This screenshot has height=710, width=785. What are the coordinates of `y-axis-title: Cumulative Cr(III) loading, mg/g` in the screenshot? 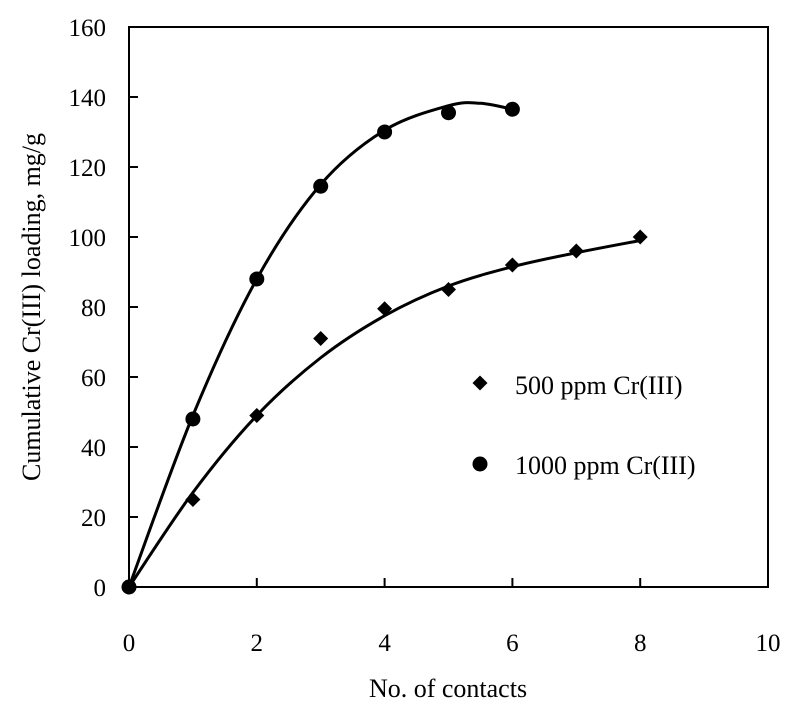 It's located at (31, 307).